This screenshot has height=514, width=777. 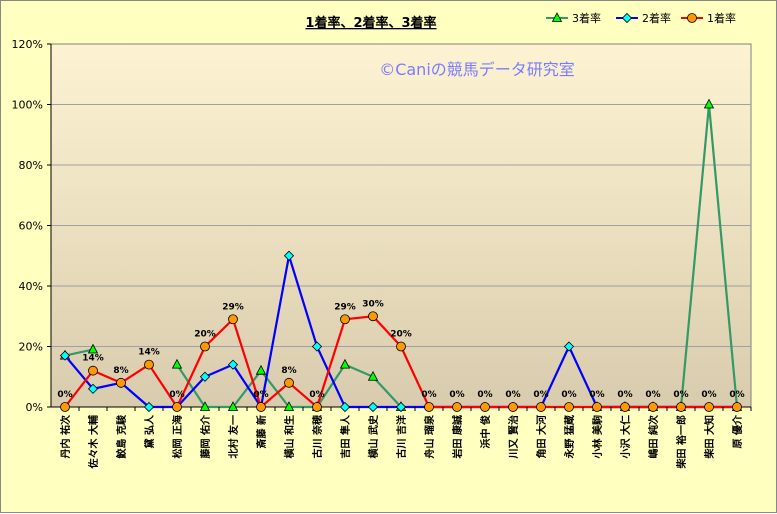 I want to click on x-tick-label: 柴田 裕一郎, so click(x=681, y=442).